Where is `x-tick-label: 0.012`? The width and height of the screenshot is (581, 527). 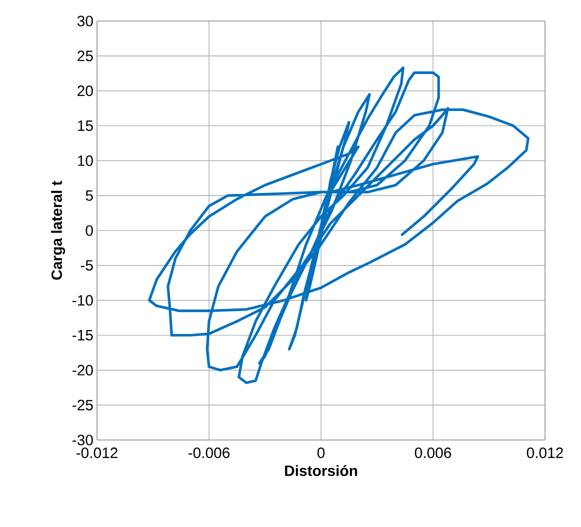 x-tick-label: 0.012 is located at coordinates (544, 453).